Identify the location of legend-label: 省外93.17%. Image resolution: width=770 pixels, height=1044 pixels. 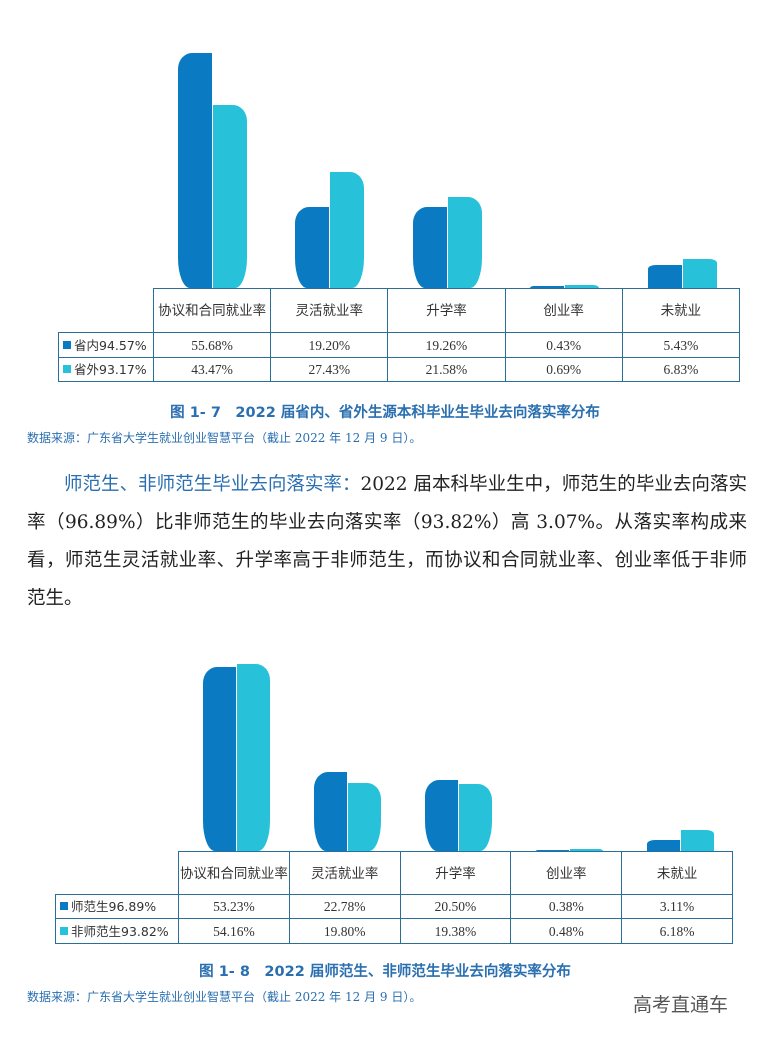
(110, 369).